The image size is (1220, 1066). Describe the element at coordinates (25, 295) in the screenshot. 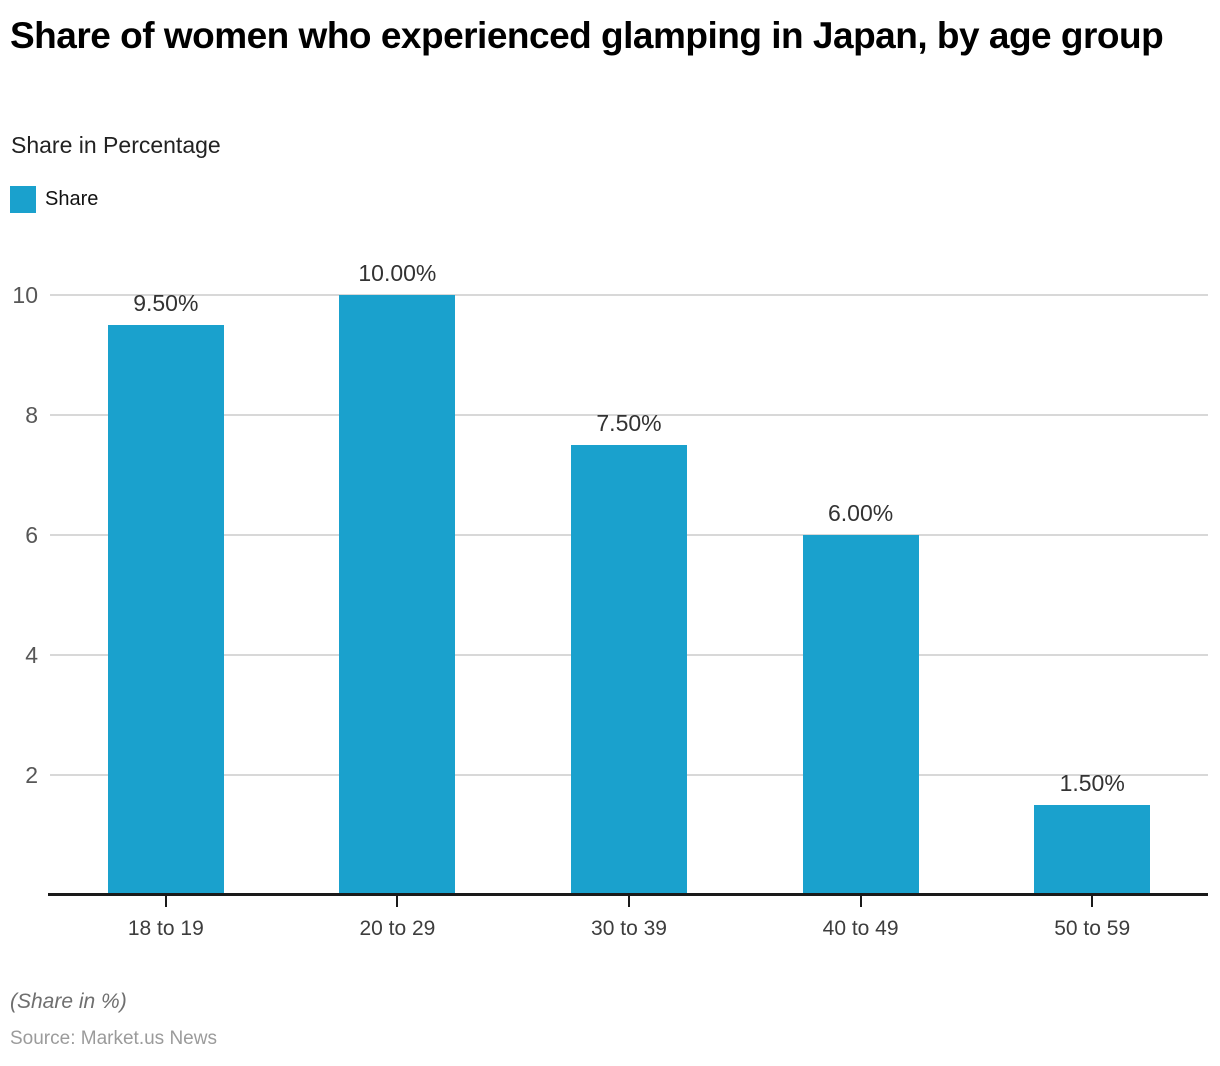

I see `y-axis-tick-label: 10` at that location.